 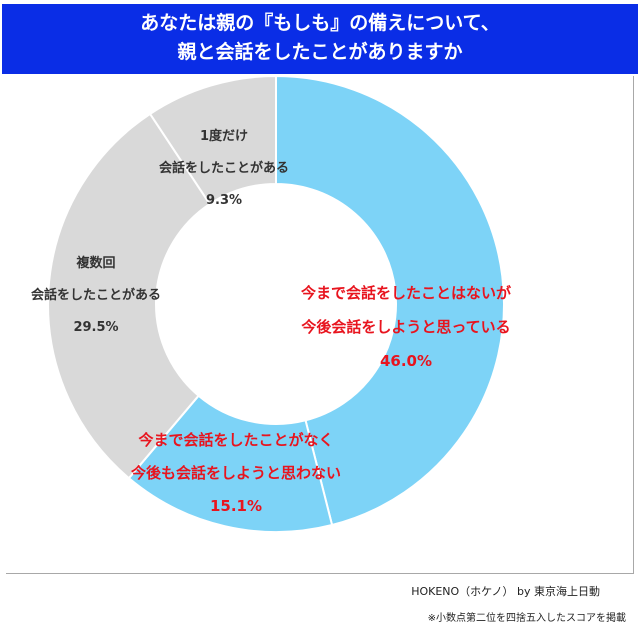 What do you see at coordinates (406, 361) in the screenshot?
I see `slice-1-value-label: 46.0%` at bounding box center [406, 361].